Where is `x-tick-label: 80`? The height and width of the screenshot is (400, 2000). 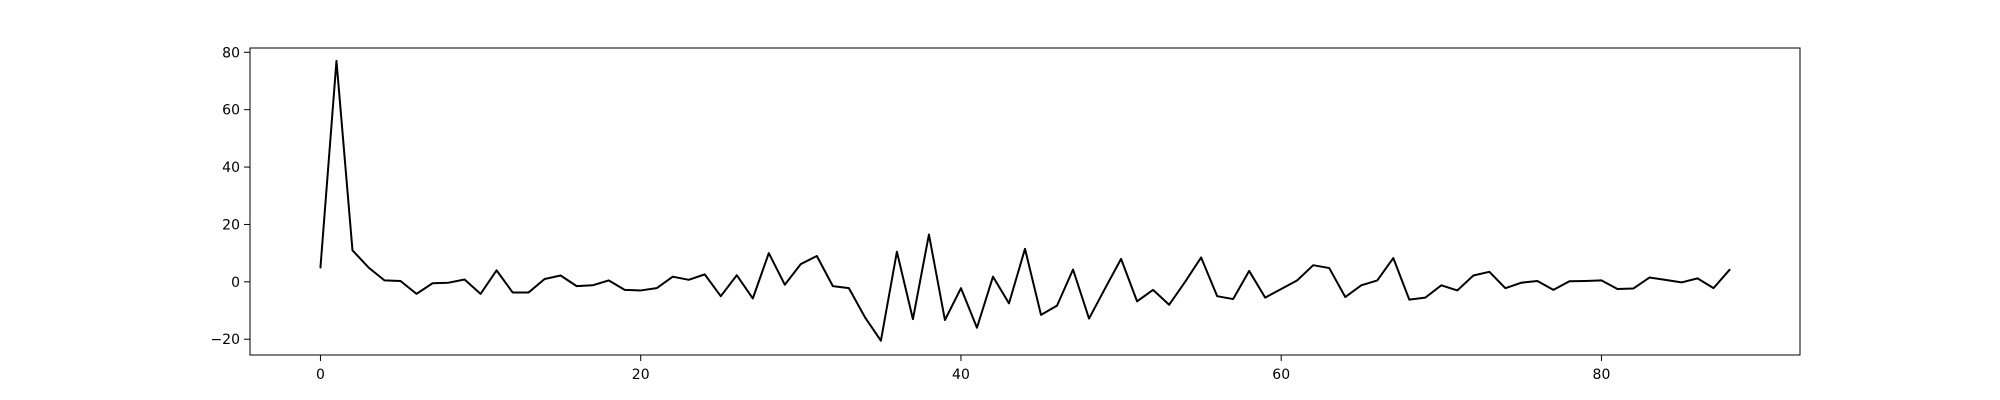 x-tick-label: 80 is located at coordinates (1602, 375).